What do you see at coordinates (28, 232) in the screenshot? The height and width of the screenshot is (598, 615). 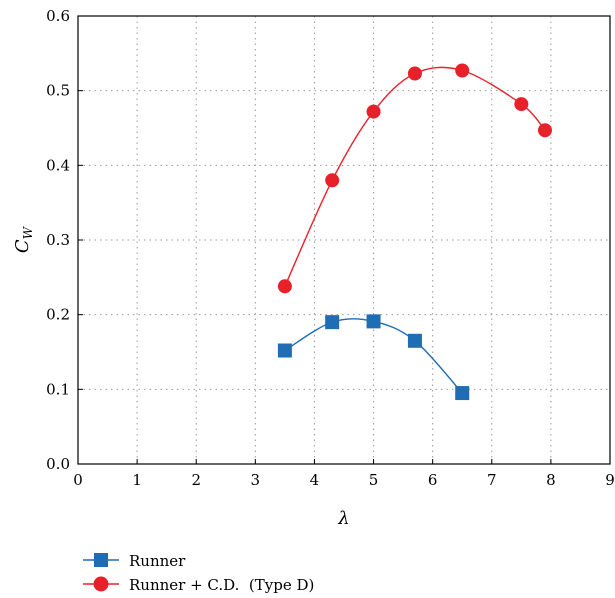 I see `y-axis-title-subscript: W` at bounding box center [28, 232].